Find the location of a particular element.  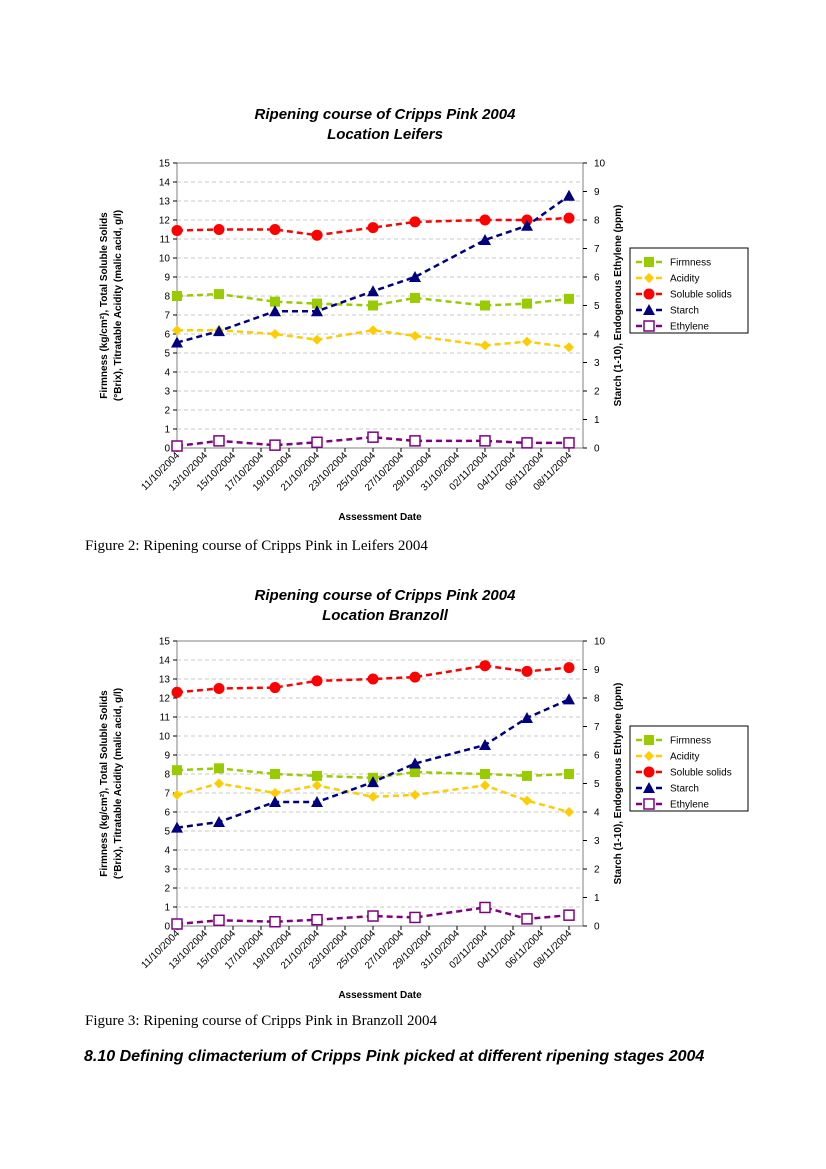

y-tick-label: 8 is located at coordinates (167, 775).